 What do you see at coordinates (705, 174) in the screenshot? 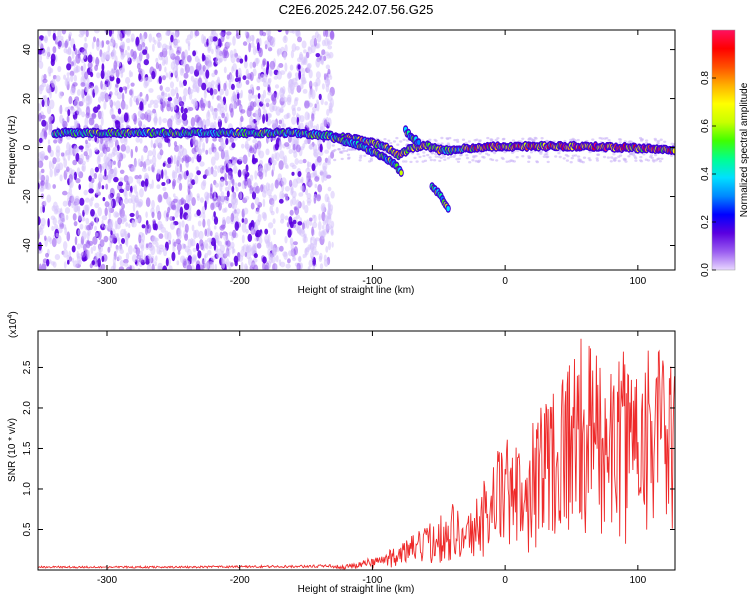
I see `colorbar-tick-label: 0.4` at bounding box center [705, 174].